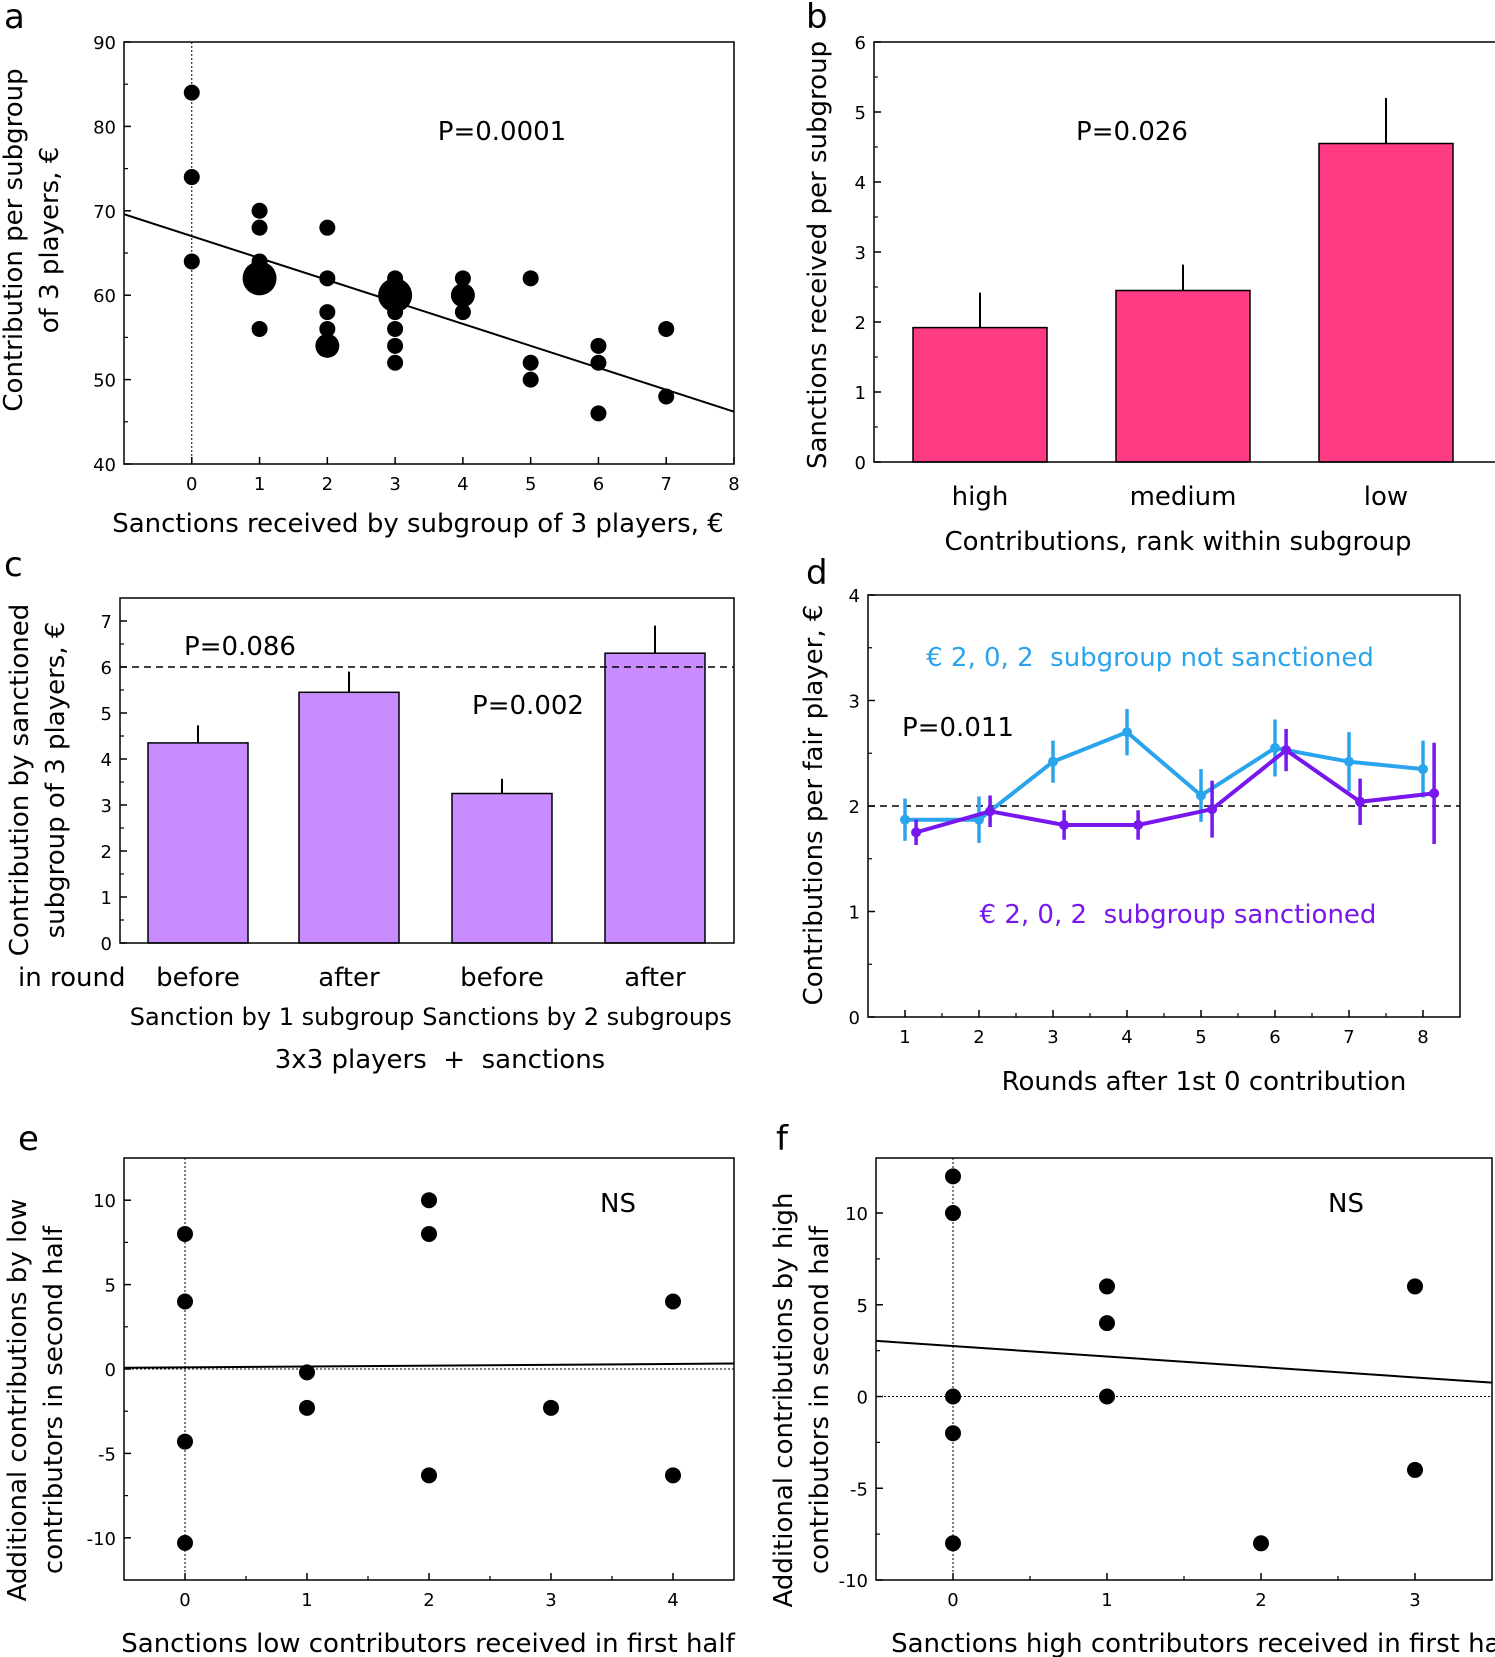 The width and height of the screenshot is (1495, 1657). What do you see at coordinates (18, 1400) in the screenshot?
I see `y-axis-label-e-line1: Additional contributions by low` at bounding box center [18, 1400].